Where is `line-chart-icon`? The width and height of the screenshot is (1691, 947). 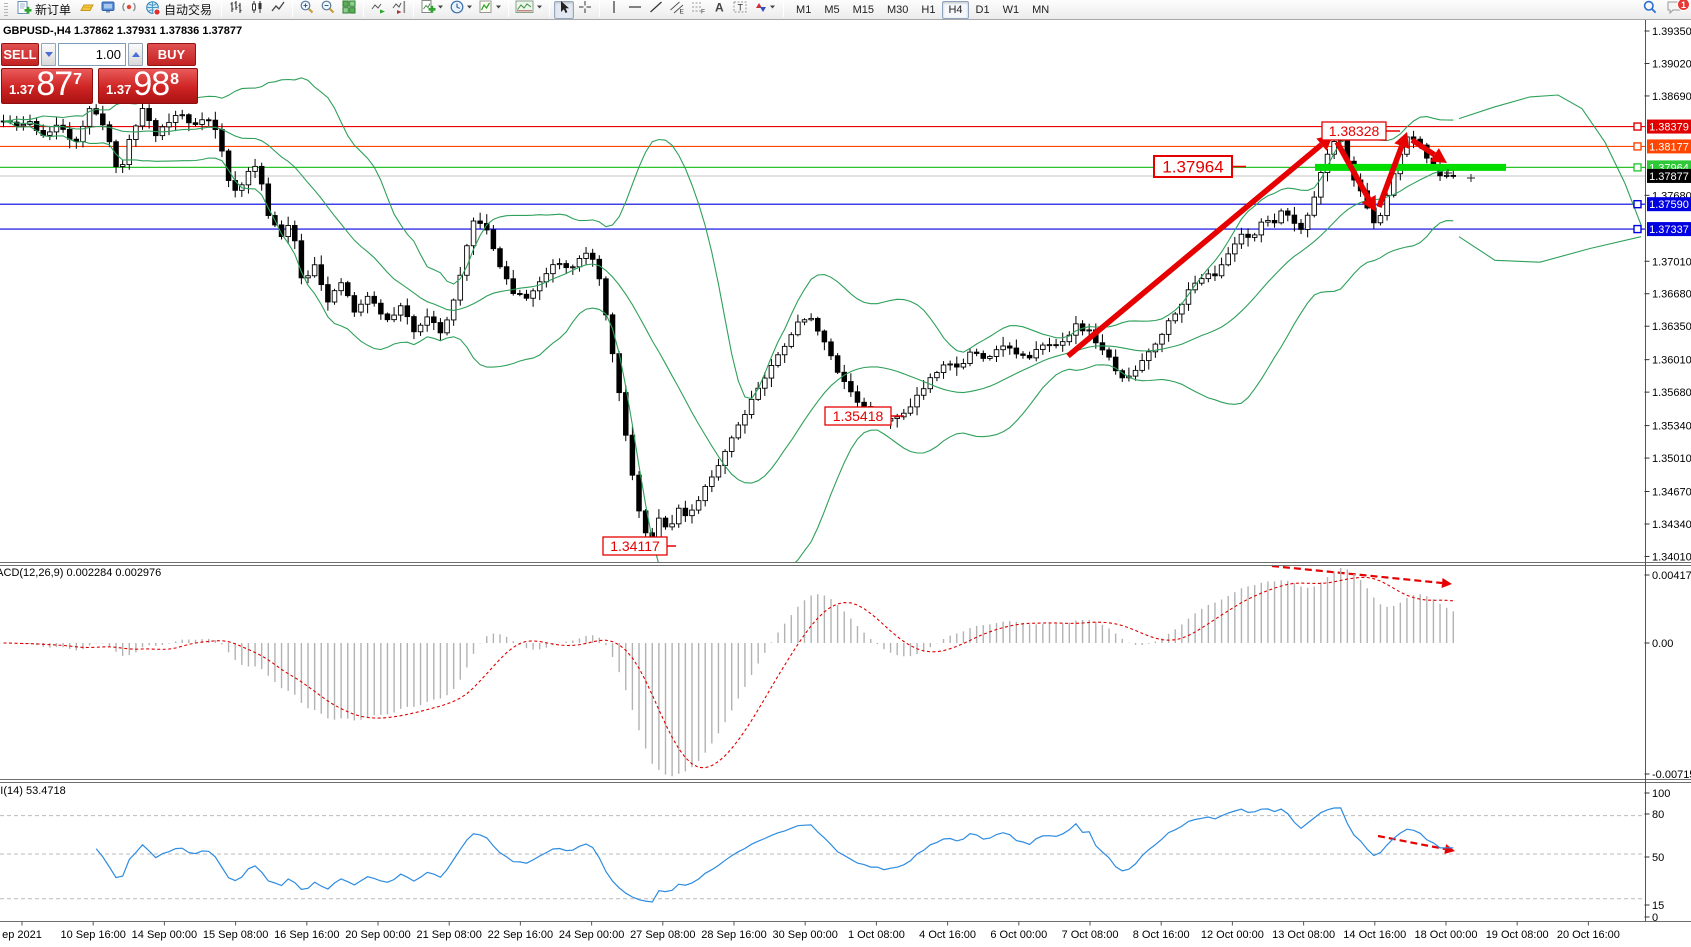
line-chart-icon is located at coordinates (278, 10).